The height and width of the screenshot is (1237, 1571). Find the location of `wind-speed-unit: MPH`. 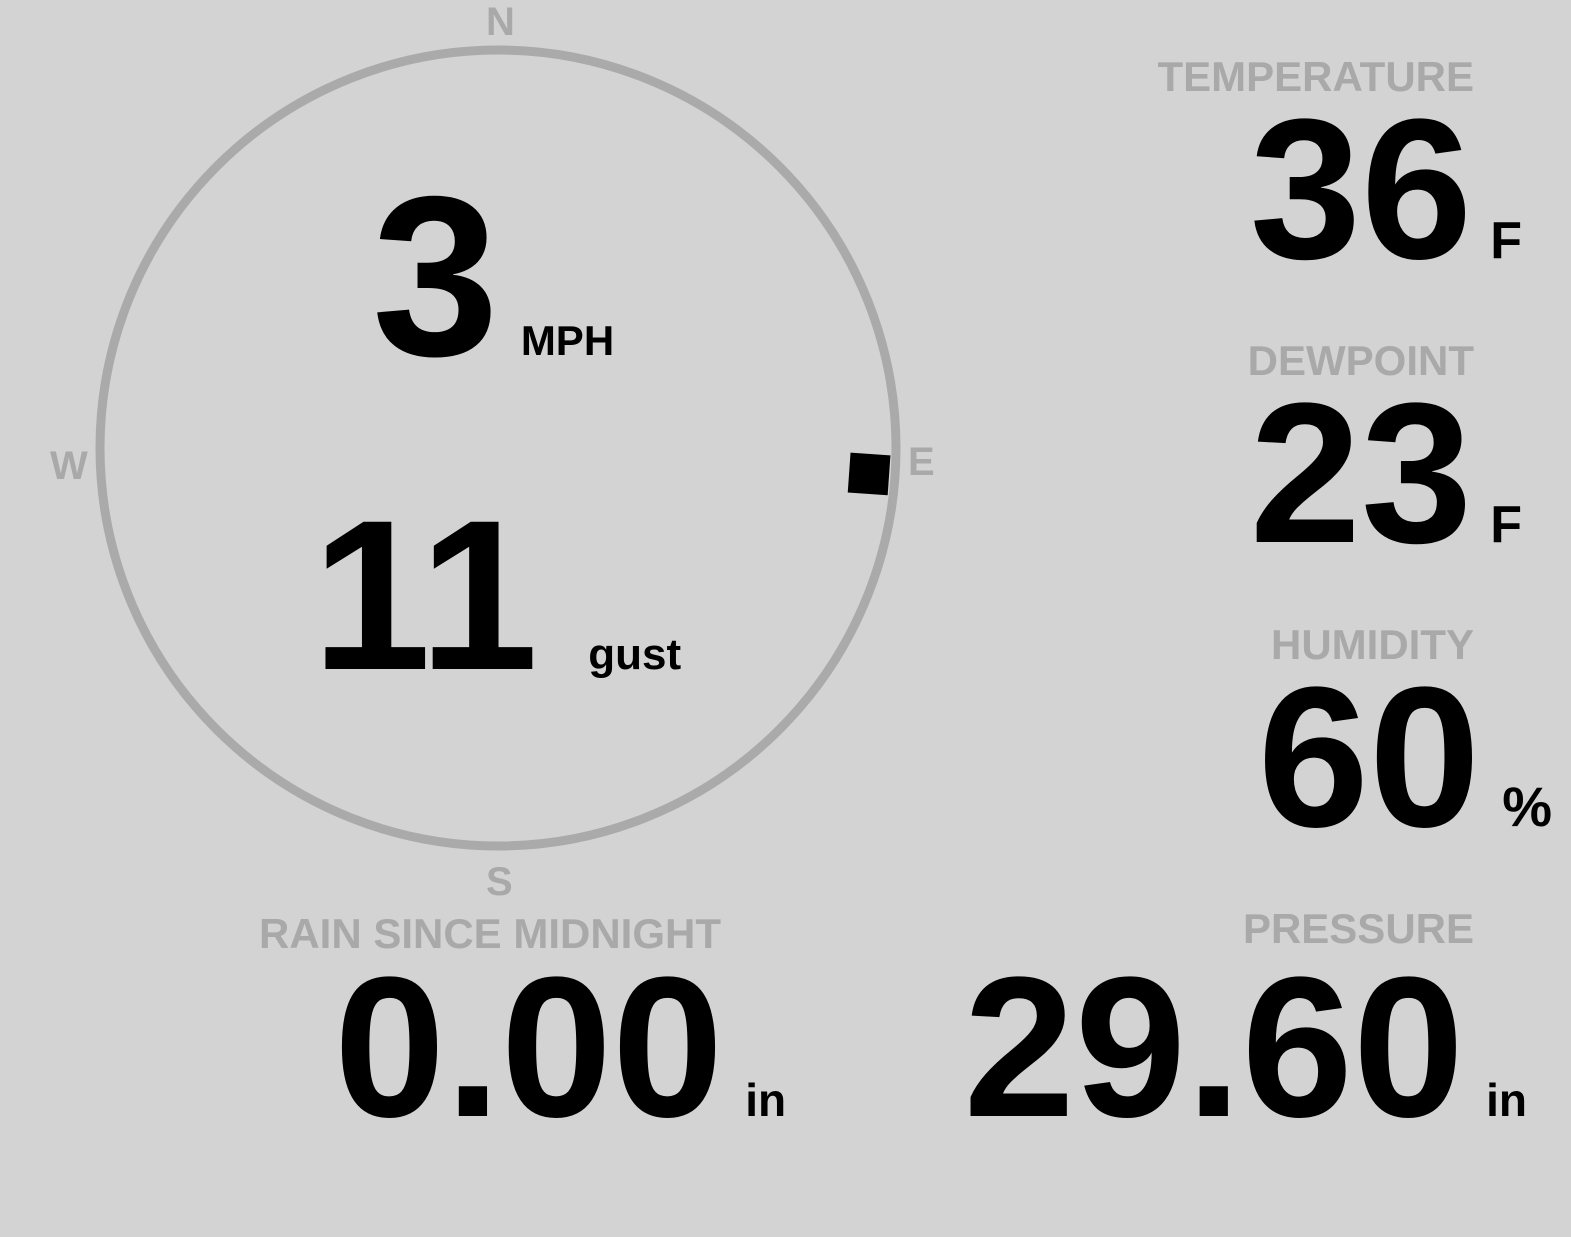

wind-speed-unit: MPH is located at coordinates (567, 340).